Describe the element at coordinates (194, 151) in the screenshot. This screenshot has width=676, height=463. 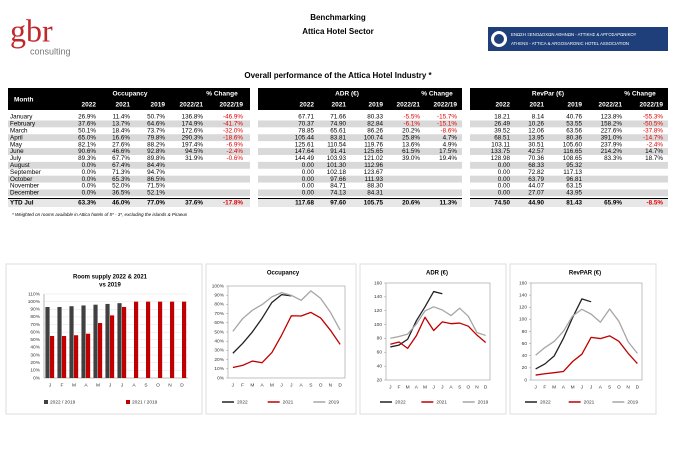
I see `cell: 94.5%` at that location.